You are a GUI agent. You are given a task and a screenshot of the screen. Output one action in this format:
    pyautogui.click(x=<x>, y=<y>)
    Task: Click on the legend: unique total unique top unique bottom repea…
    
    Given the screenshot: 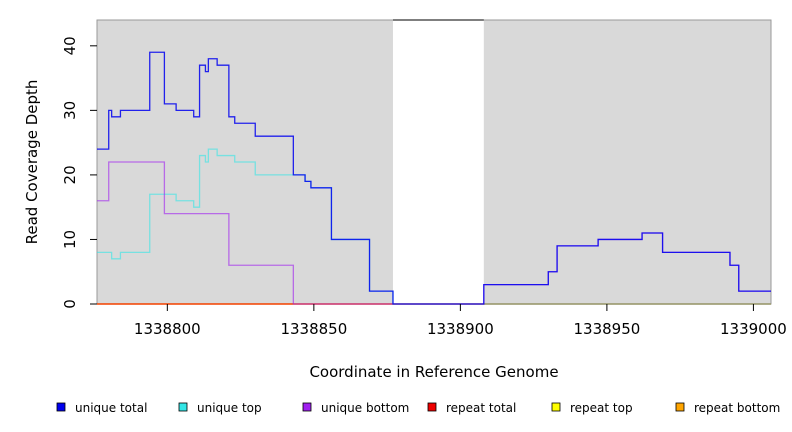 What is the action you would take?
    pyautogui.click(x=418, y=408)
    